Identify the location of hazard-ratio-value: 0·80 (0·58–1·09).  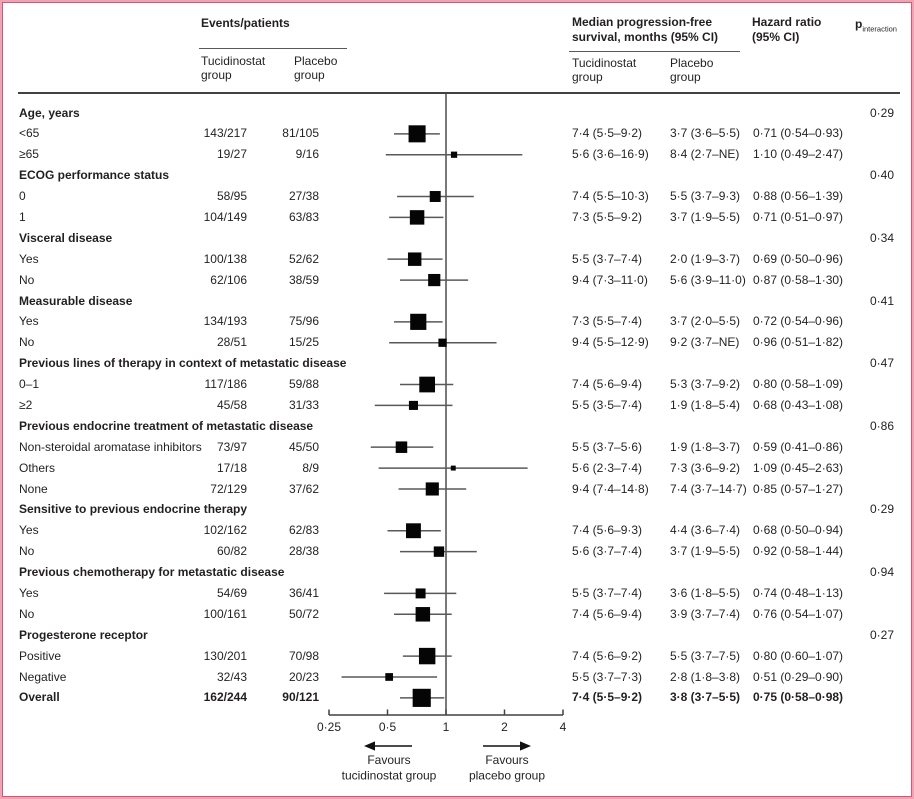
(798, 384).